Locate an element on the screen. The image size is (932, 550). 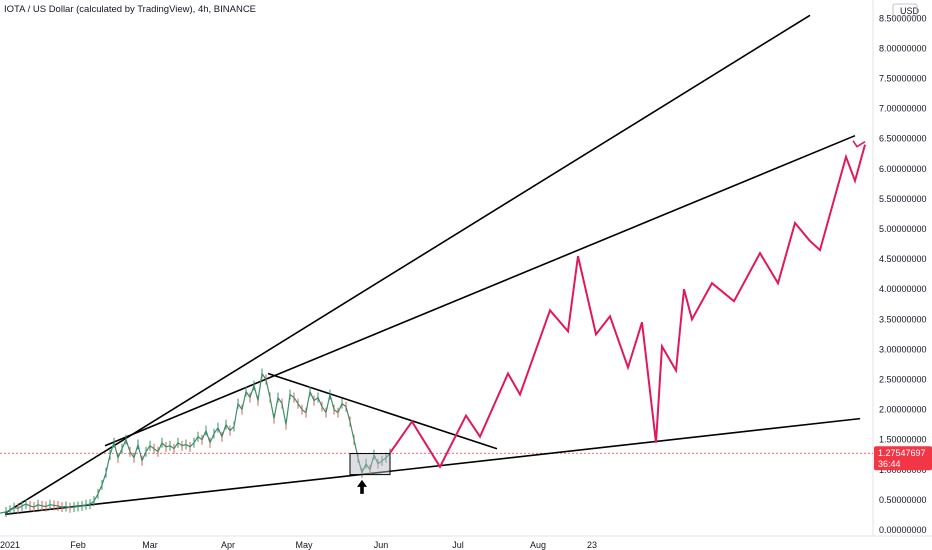
x-tick-label: 23 is located at coordinates (592, 545).